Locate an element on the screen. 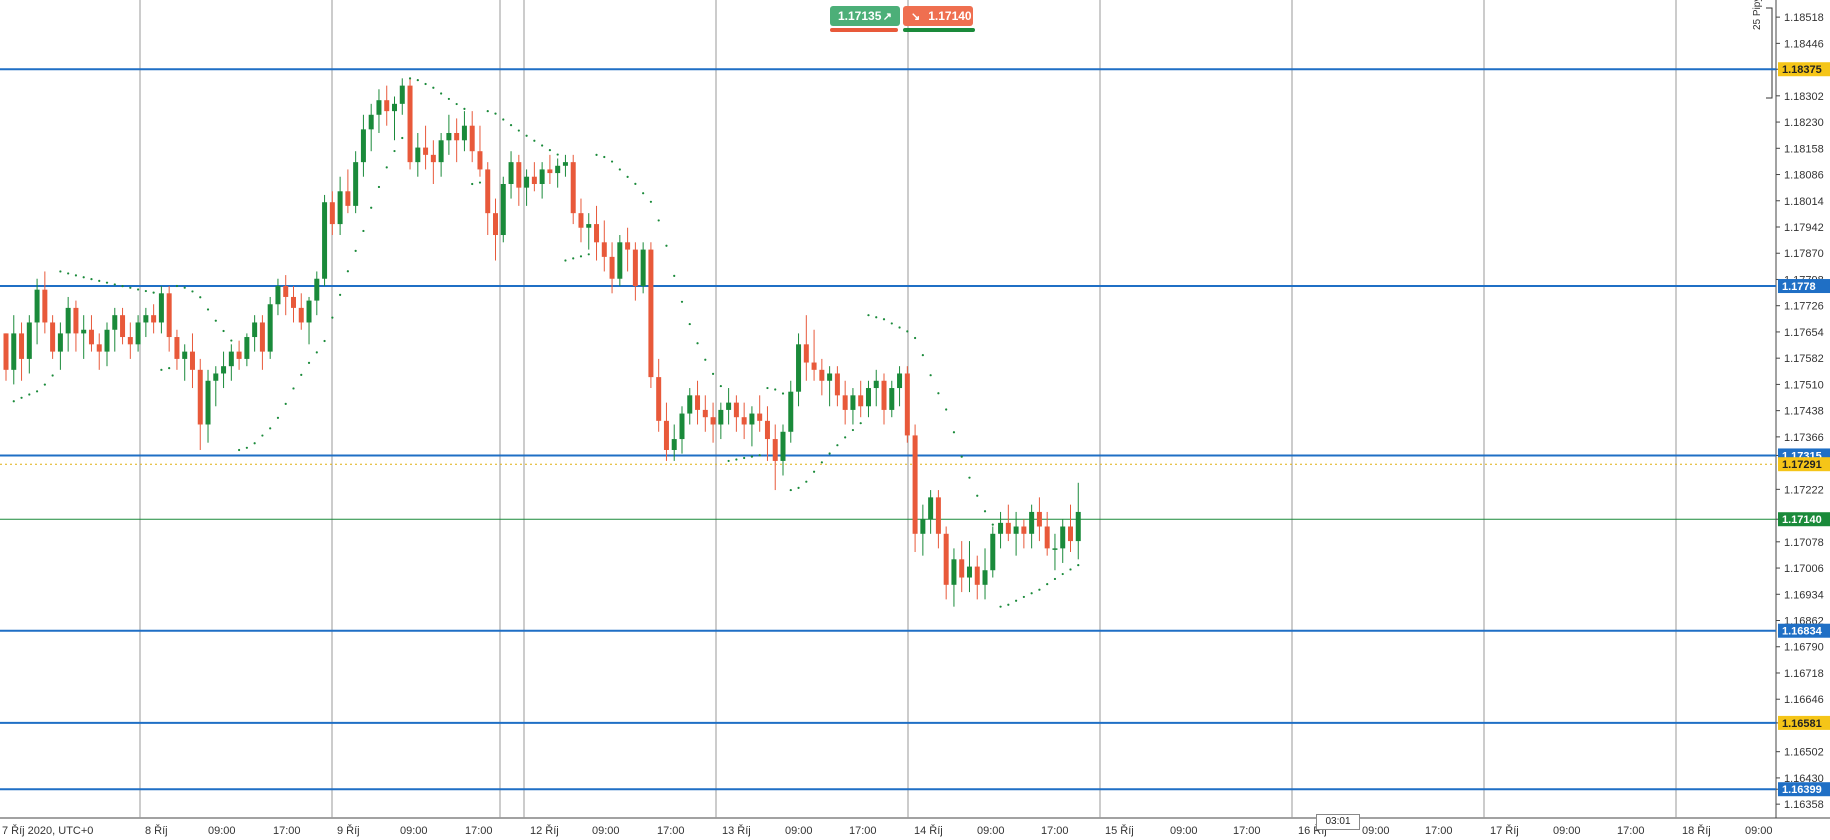  y-axis-tick-label: 1.18446 is located at coordinates (1804, 44).